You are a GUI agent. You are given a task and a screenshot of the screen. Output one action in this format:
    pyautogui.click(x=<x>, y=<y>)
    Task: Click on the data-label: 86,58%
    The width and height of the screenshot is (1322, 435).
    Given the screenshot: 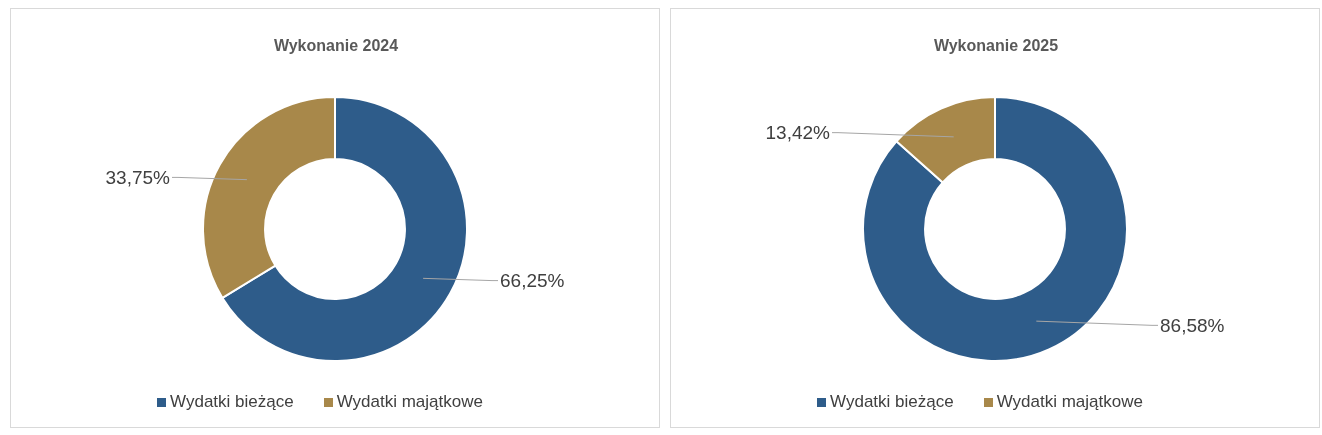 What is the action you would take?
    pyautogui.click(x=1192, y=325)
    